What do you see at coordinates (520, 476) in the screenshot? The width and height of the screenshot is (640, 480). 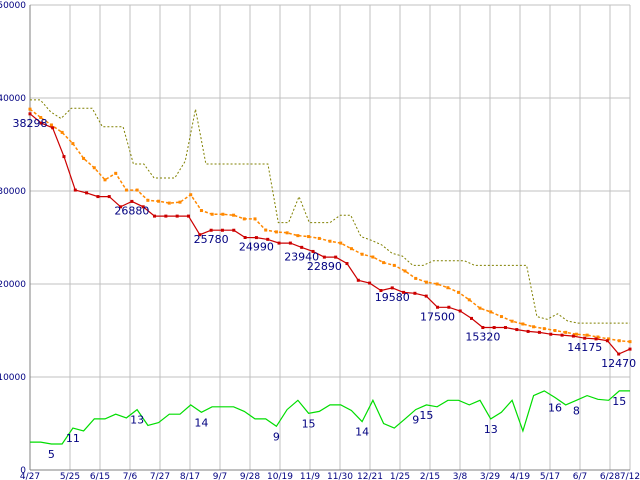 I see `x-tick-label: 4/19` at bounding box center [520, 476].